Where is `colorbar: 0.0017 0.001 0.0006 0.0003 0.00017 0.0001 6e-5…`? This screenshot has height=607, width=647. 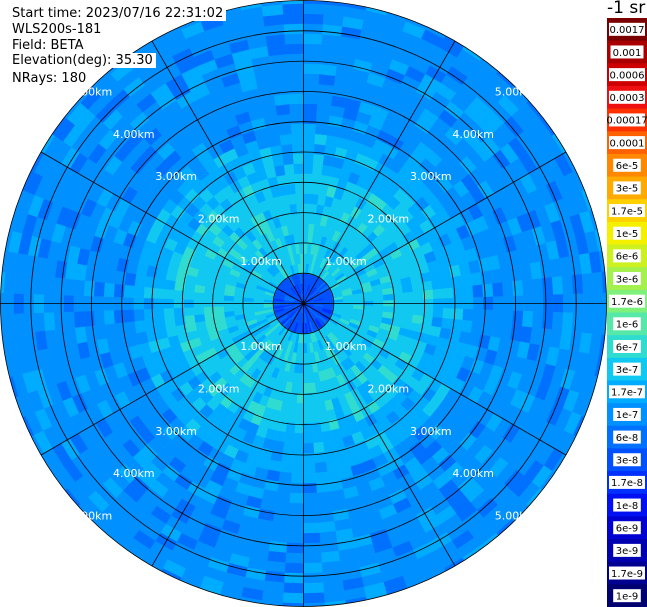 colorbar: 0.0017 0.001 0.0006 0.0003 0.00017 0.0001 6e-5… is located at coordinates (627, 312).